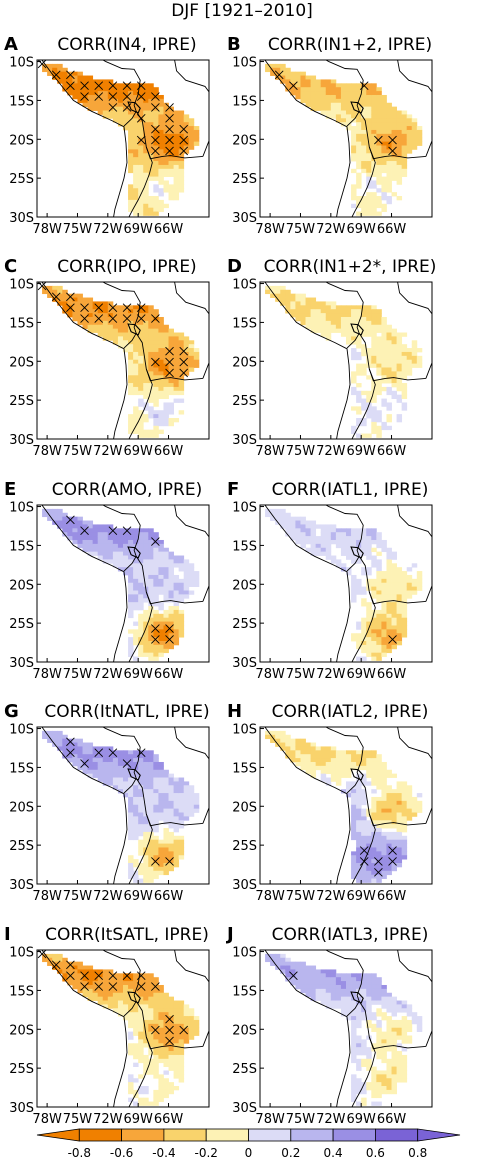 This screenshot has width=484, height=1173. I want to click on panel-H-frame, so click(346, 805).